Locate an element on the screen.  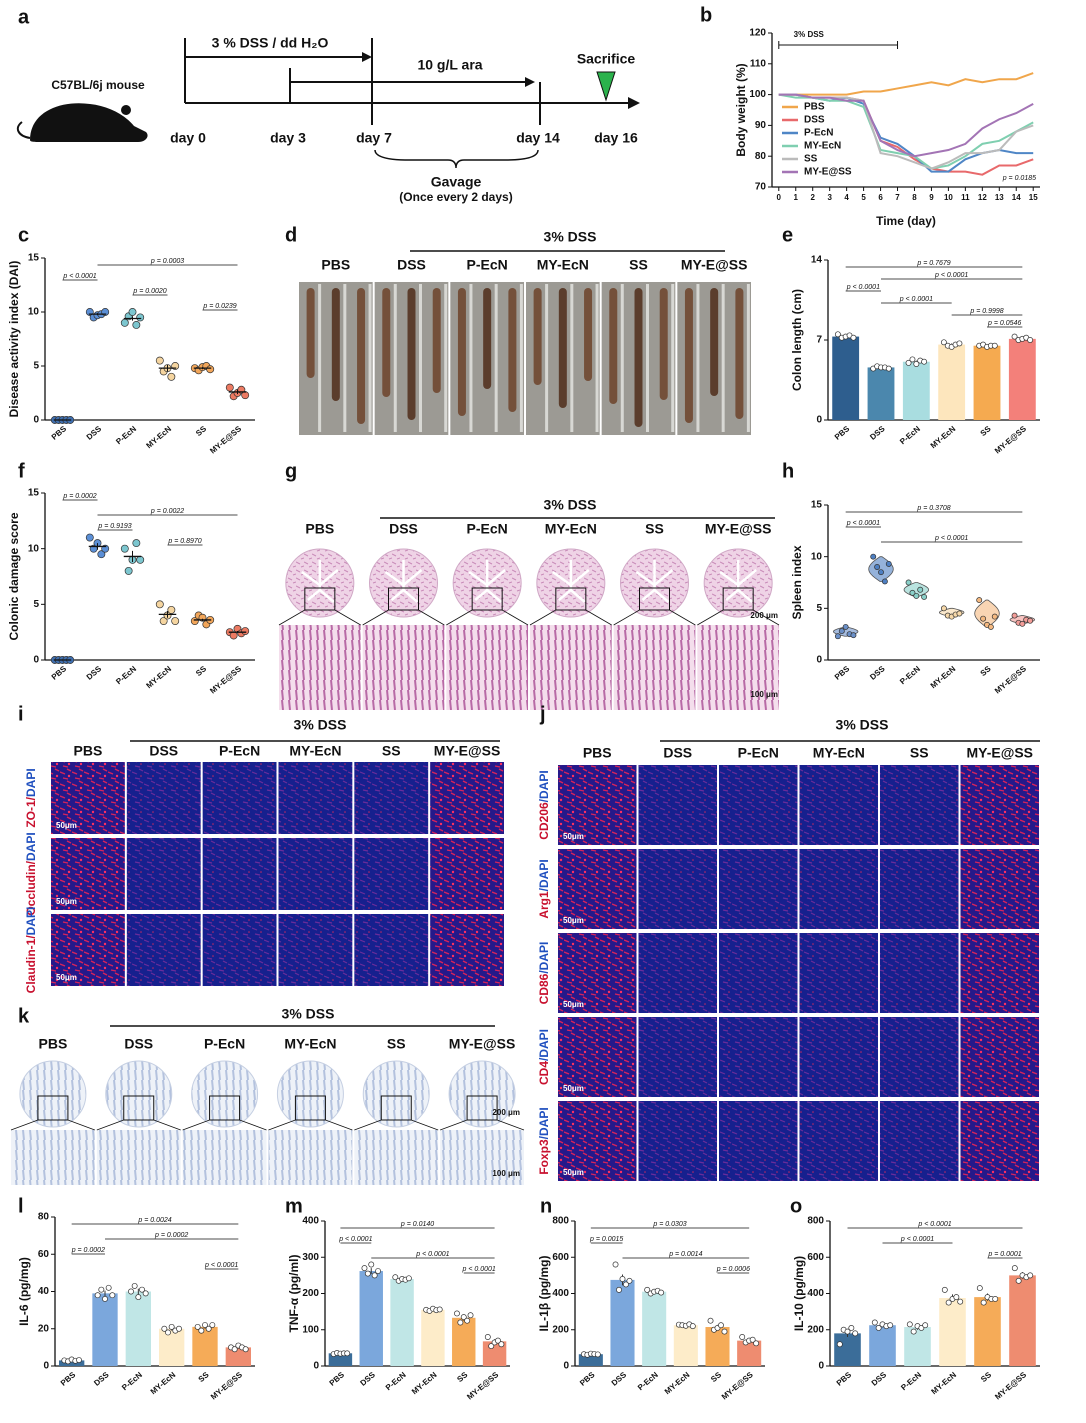
y-tick-label: 10 is located at coordinates (34, 548).